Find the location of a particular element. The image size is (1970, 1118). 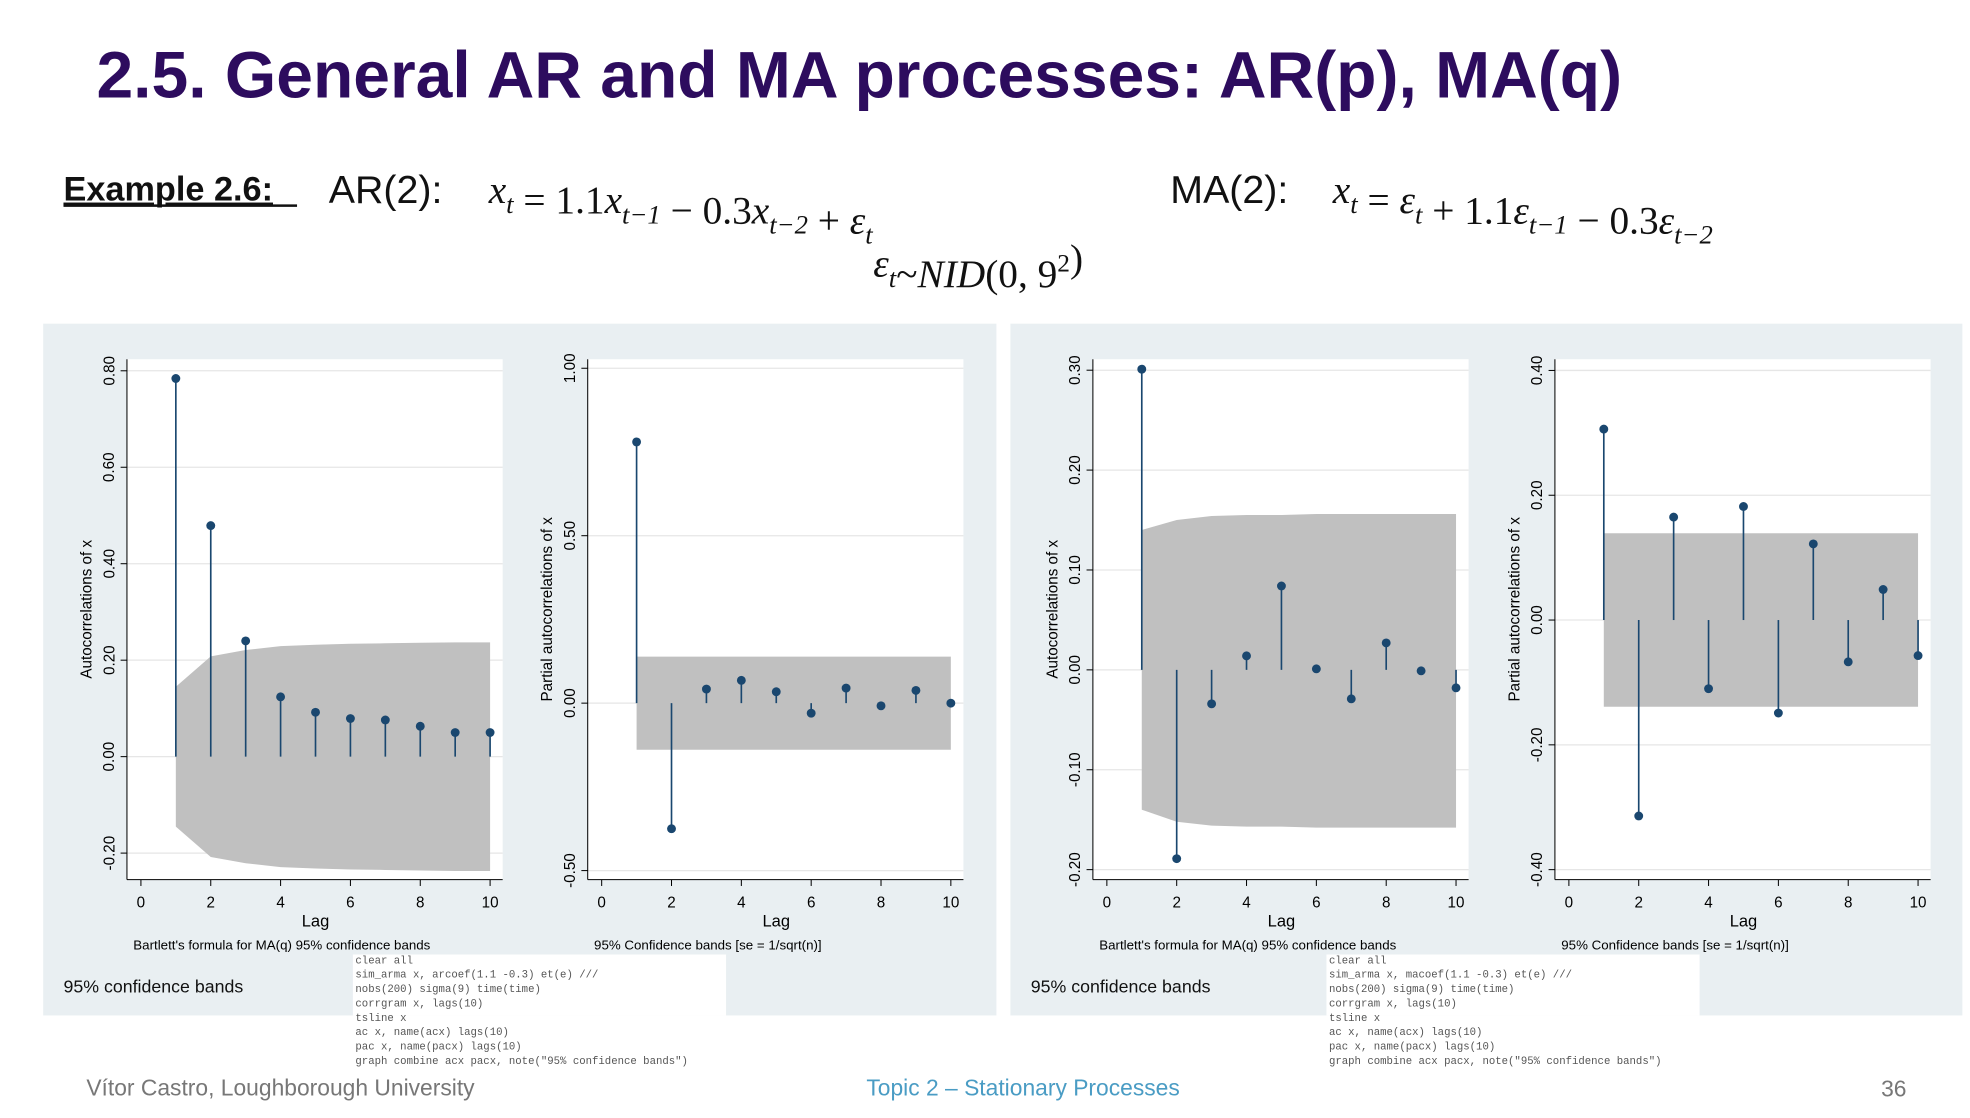

formula: xt = εt + 1.1εt−1 − 0.3εt−2 is located at coordinates (1522, 209).